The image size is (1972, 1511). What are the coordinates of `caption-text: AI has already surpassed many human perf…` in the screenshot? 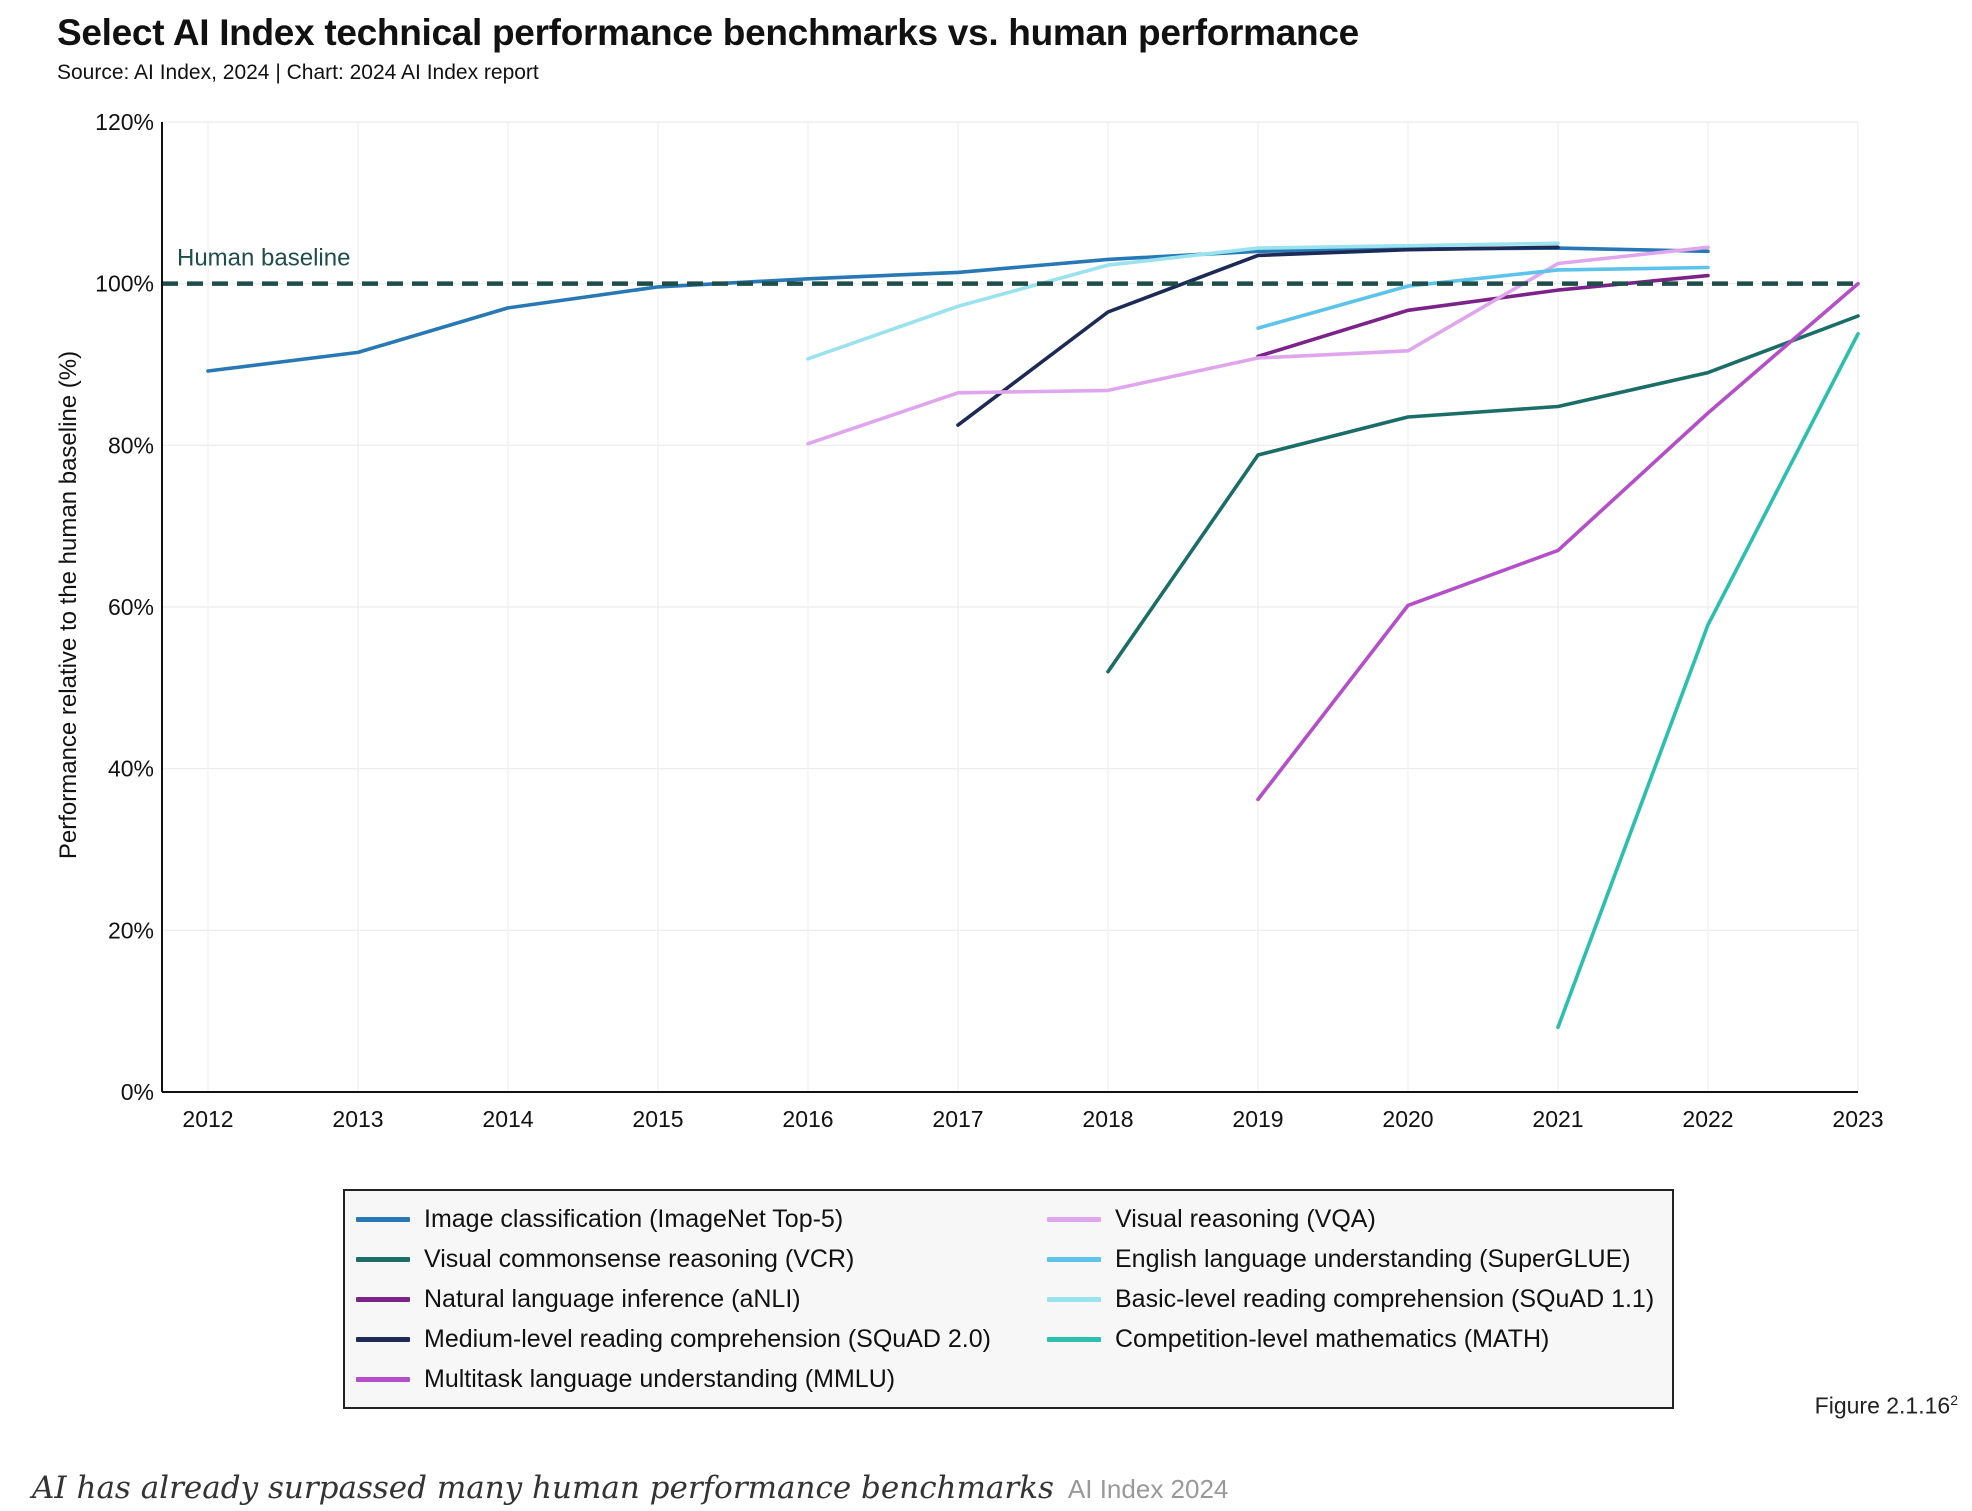 It's located at (543, 1488).